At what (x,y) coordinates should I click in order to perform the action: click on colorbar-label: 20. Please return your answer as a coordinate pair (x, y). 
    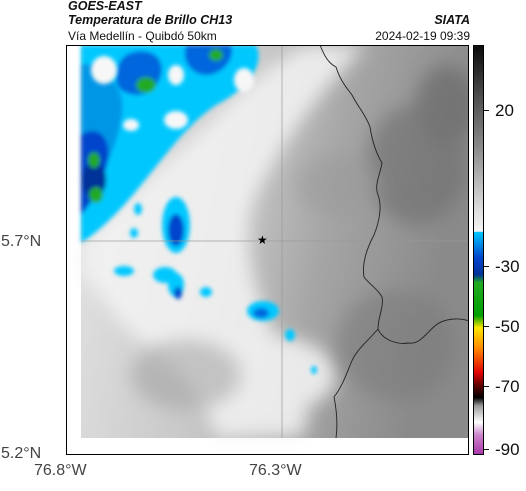
    Looking at the image, I should click on (504, 110).